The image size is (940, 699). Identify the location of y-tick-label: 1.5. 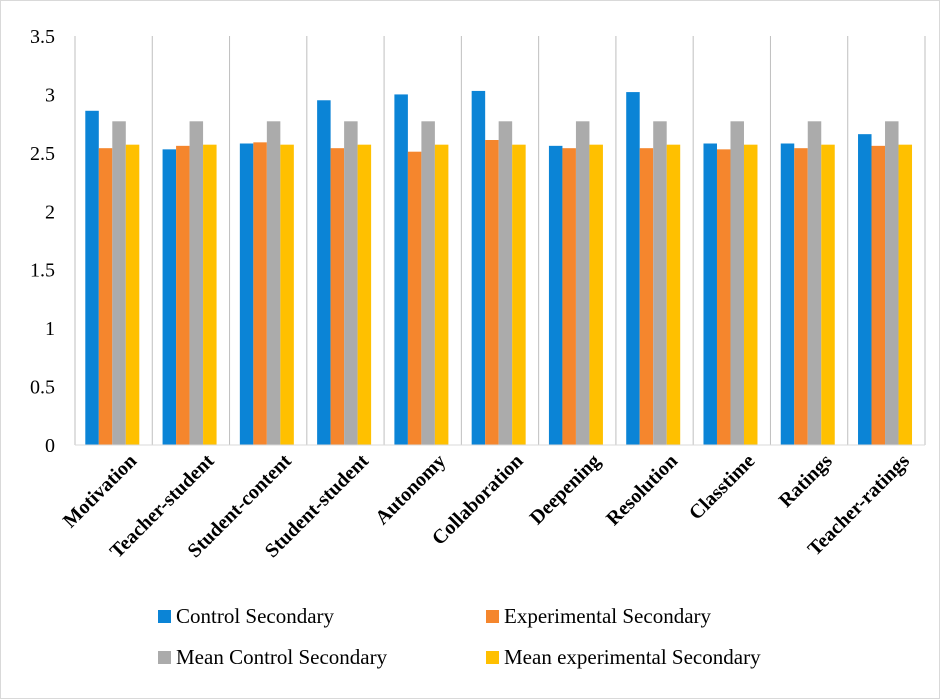
(42, 271).